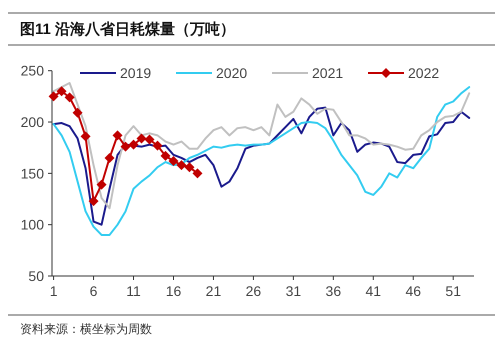  What do you see at coordinates (32, 224) in the screenshot?
I see `y-tick-label: 100` at bounding box center [32, 224].